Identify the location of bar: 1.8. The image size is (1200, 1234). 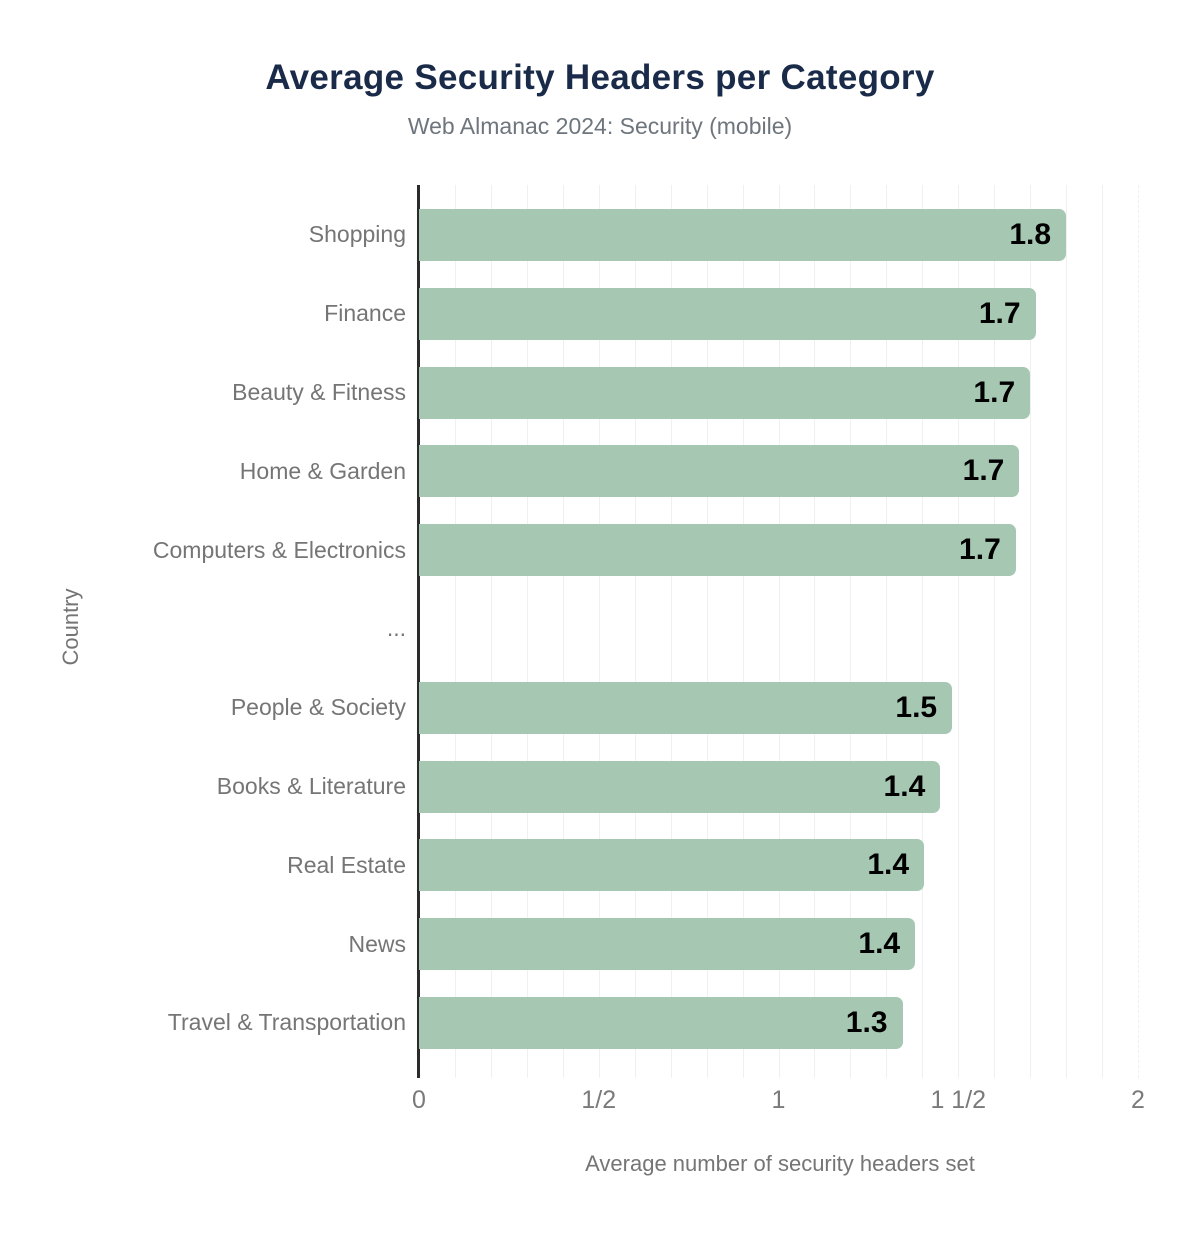
(743, 234).